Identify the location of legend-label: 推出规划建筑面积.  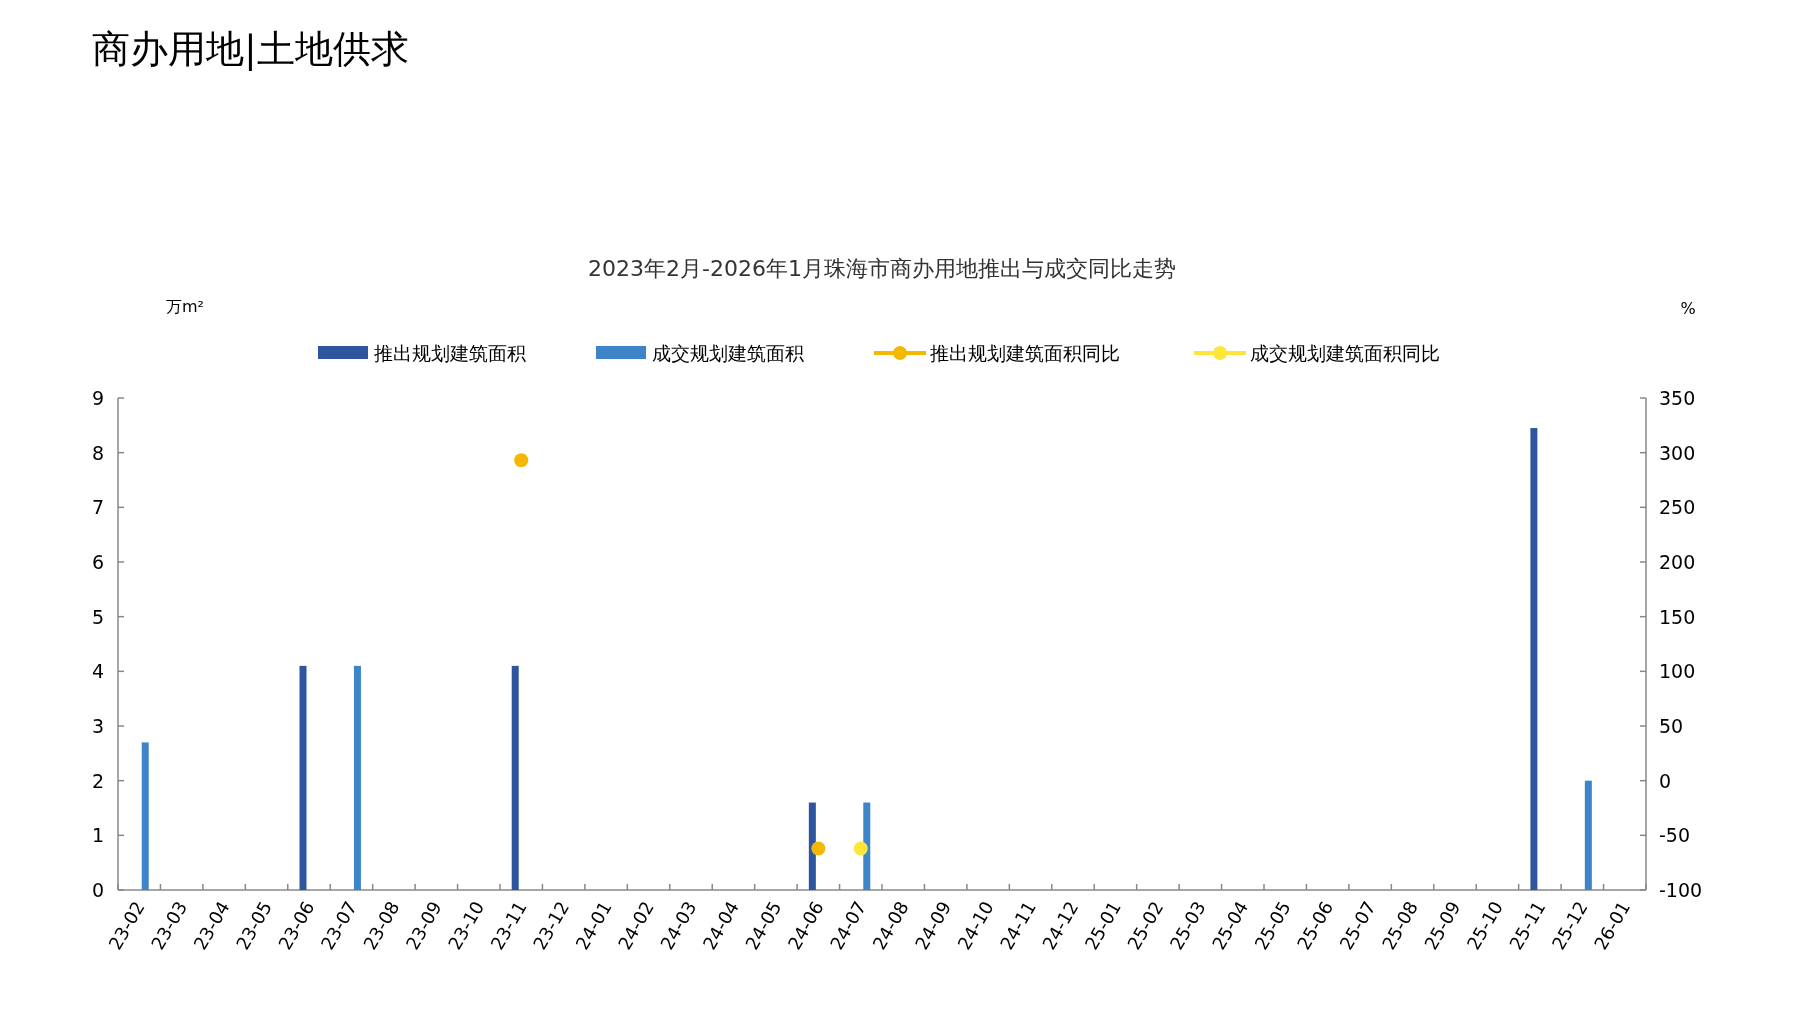
(450, 353).